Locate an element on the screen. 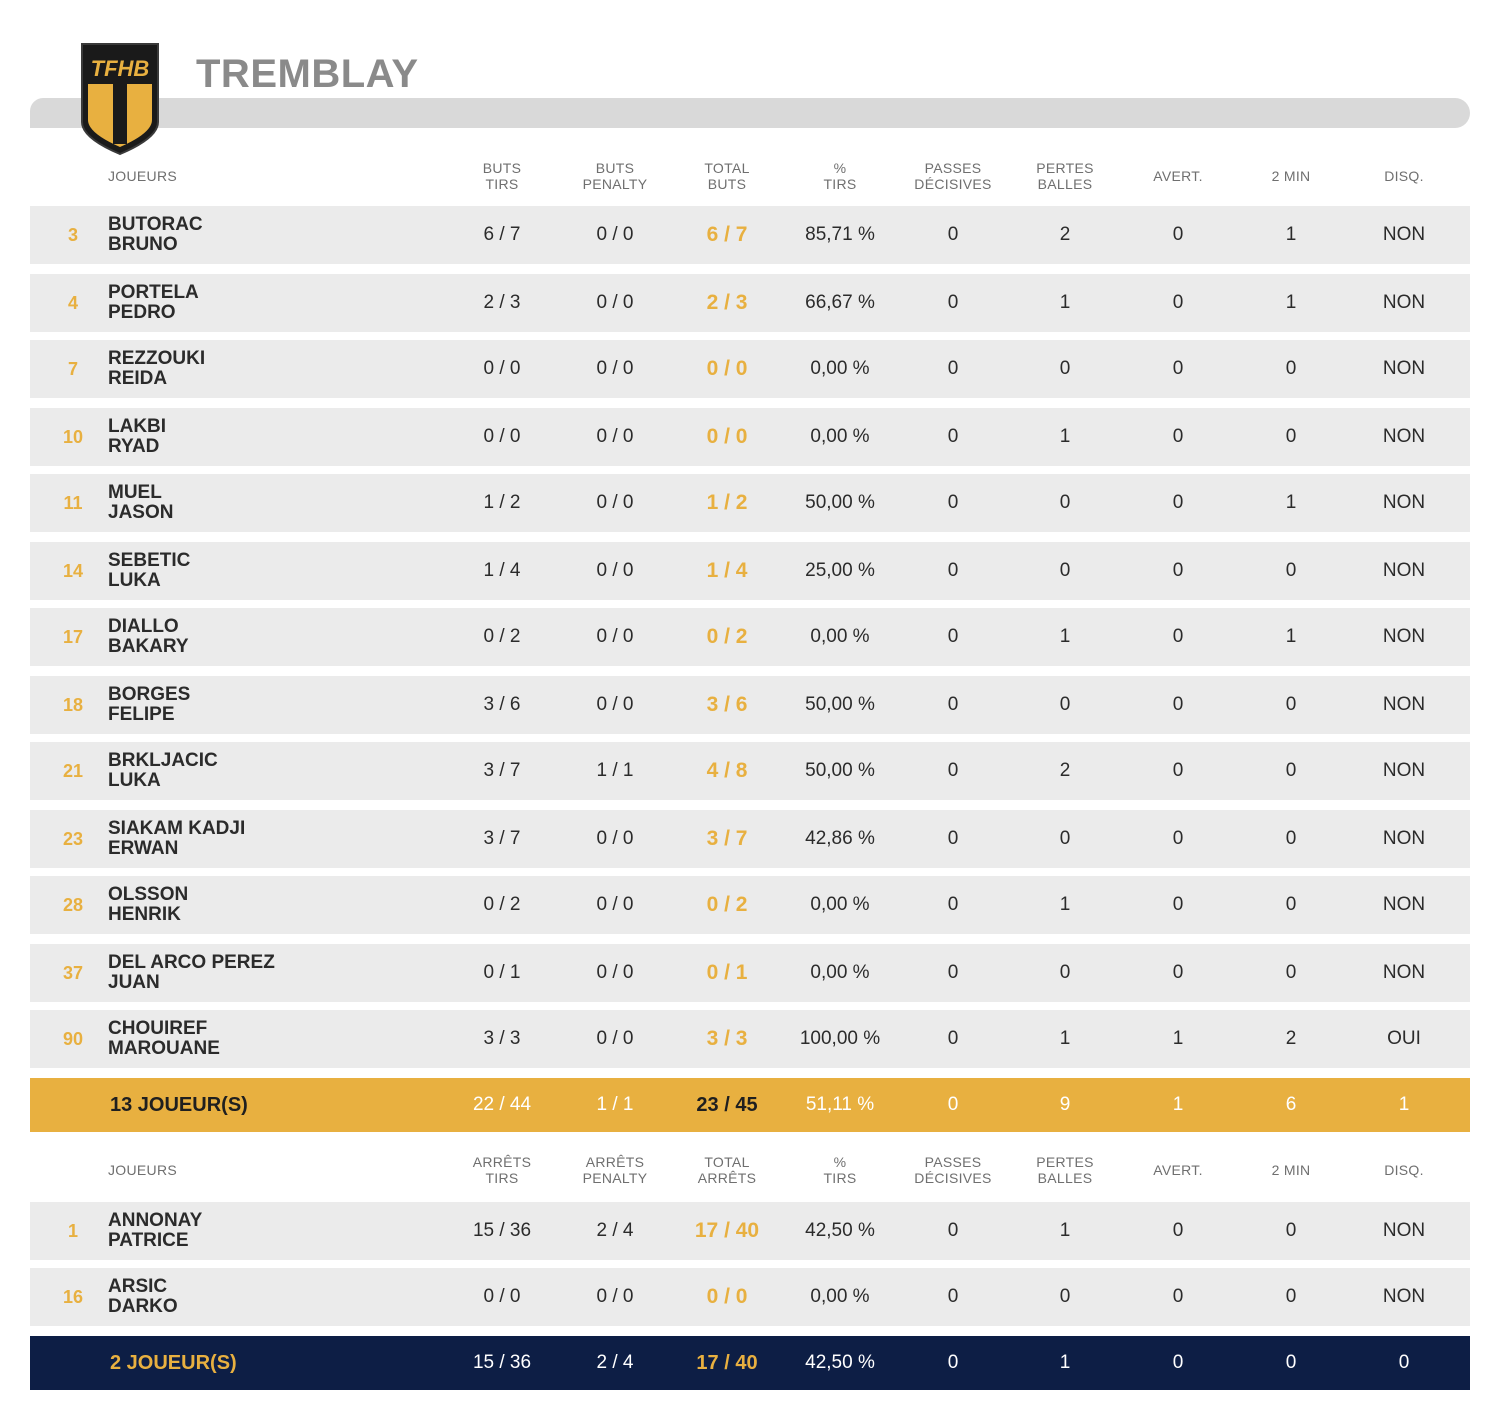 The height and width of the screenshot is (1404, 1492). player-last-name: LAKBI is located at coordinates (137, 426).